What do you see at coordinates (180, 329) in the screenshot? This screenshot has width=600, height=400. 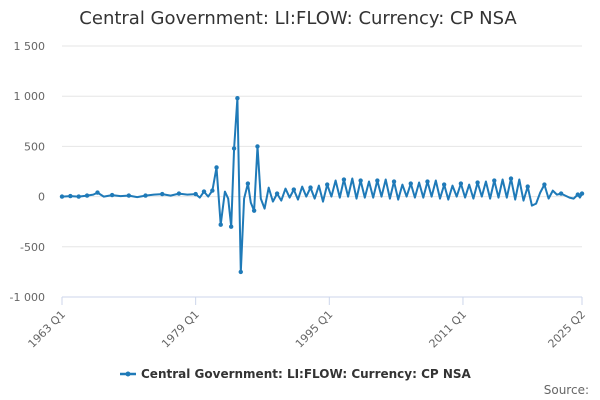 I see `x-tick-label: 1979 Q1` at bounding box center [180, 329].